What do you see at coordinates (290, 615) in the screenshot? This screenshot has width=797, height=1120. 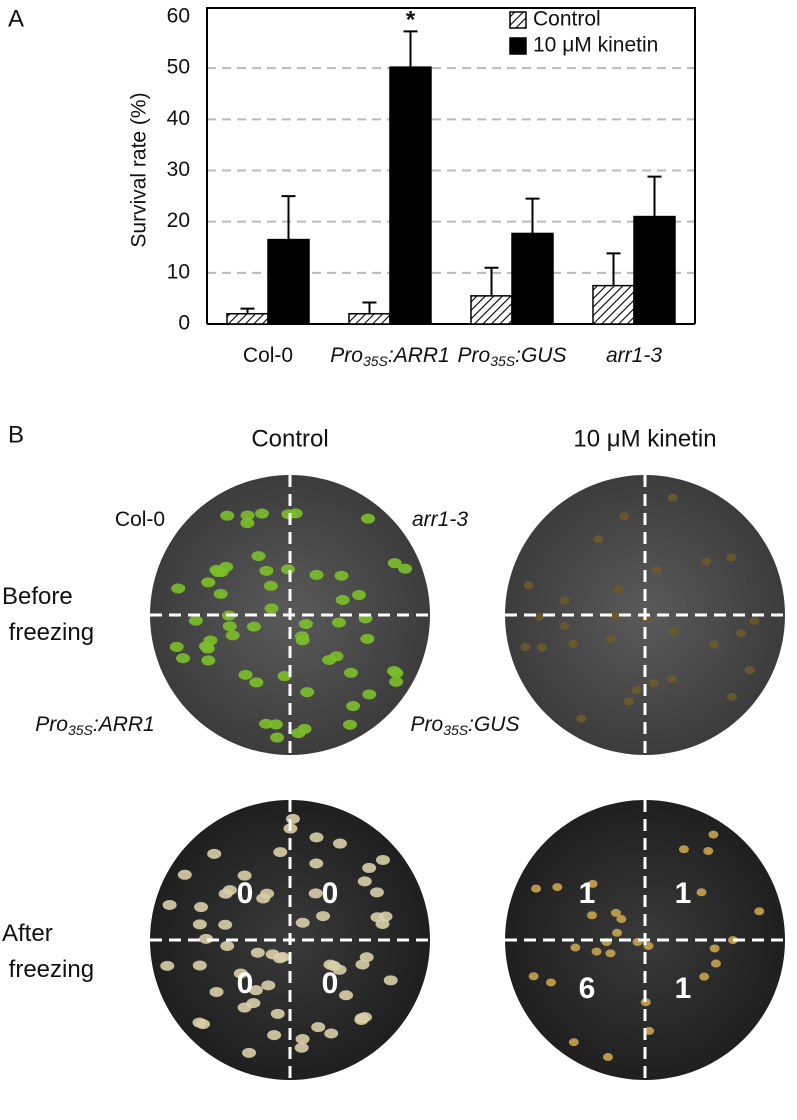 I see `quadrant-divider` at bounding box center [290, 615].